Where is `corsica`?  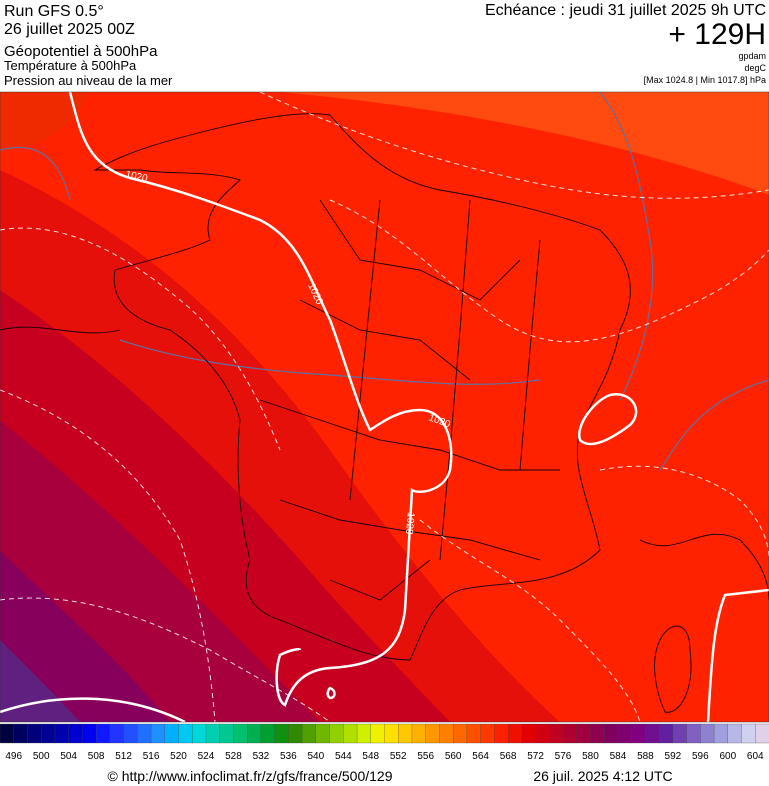 corsica is located at coordinates (673, 669).